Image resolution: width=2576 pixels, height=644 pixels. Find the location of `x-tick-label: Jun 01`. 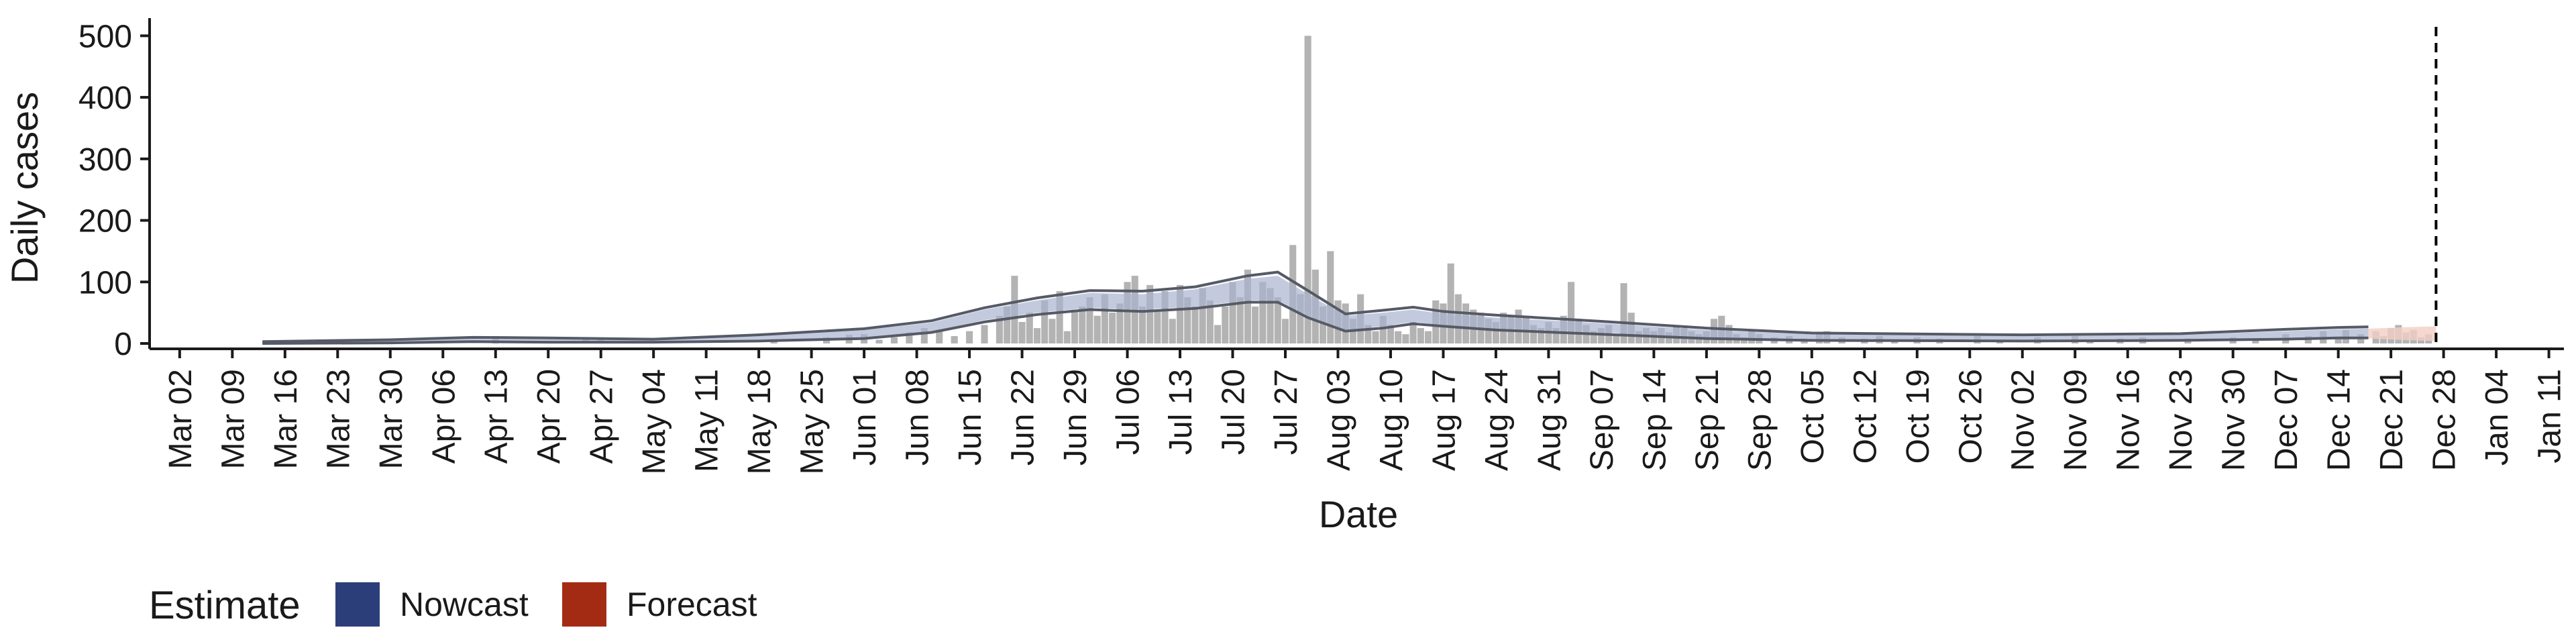

x-tick-label: Jun 01 is located at coordinates (865, 417).